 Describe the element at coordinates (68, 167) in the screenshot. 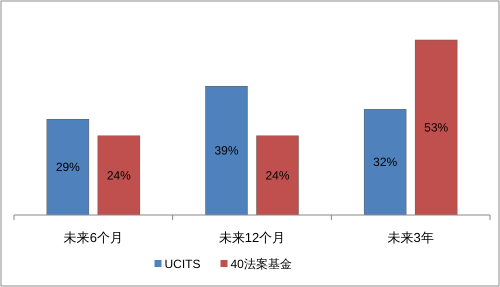

I see `data-label: 29%` at that location.